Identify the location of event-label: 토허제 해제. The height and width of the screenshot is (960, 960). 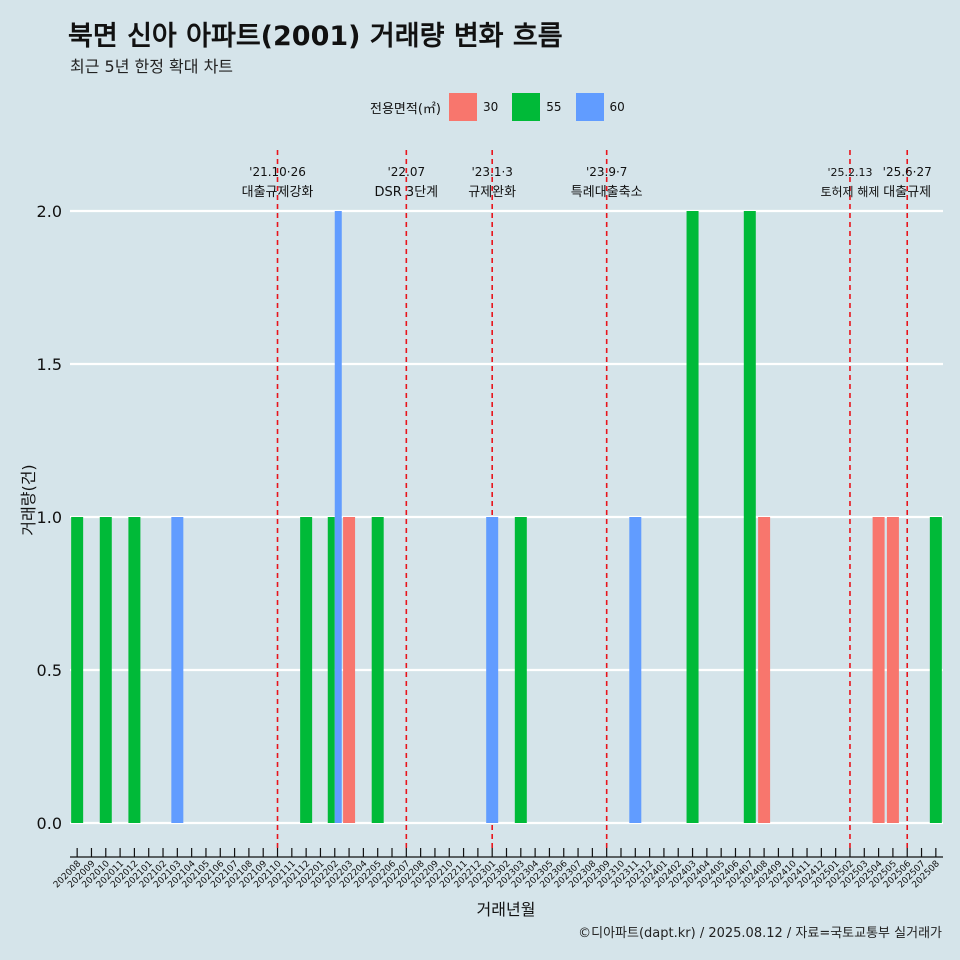
(849, 192).